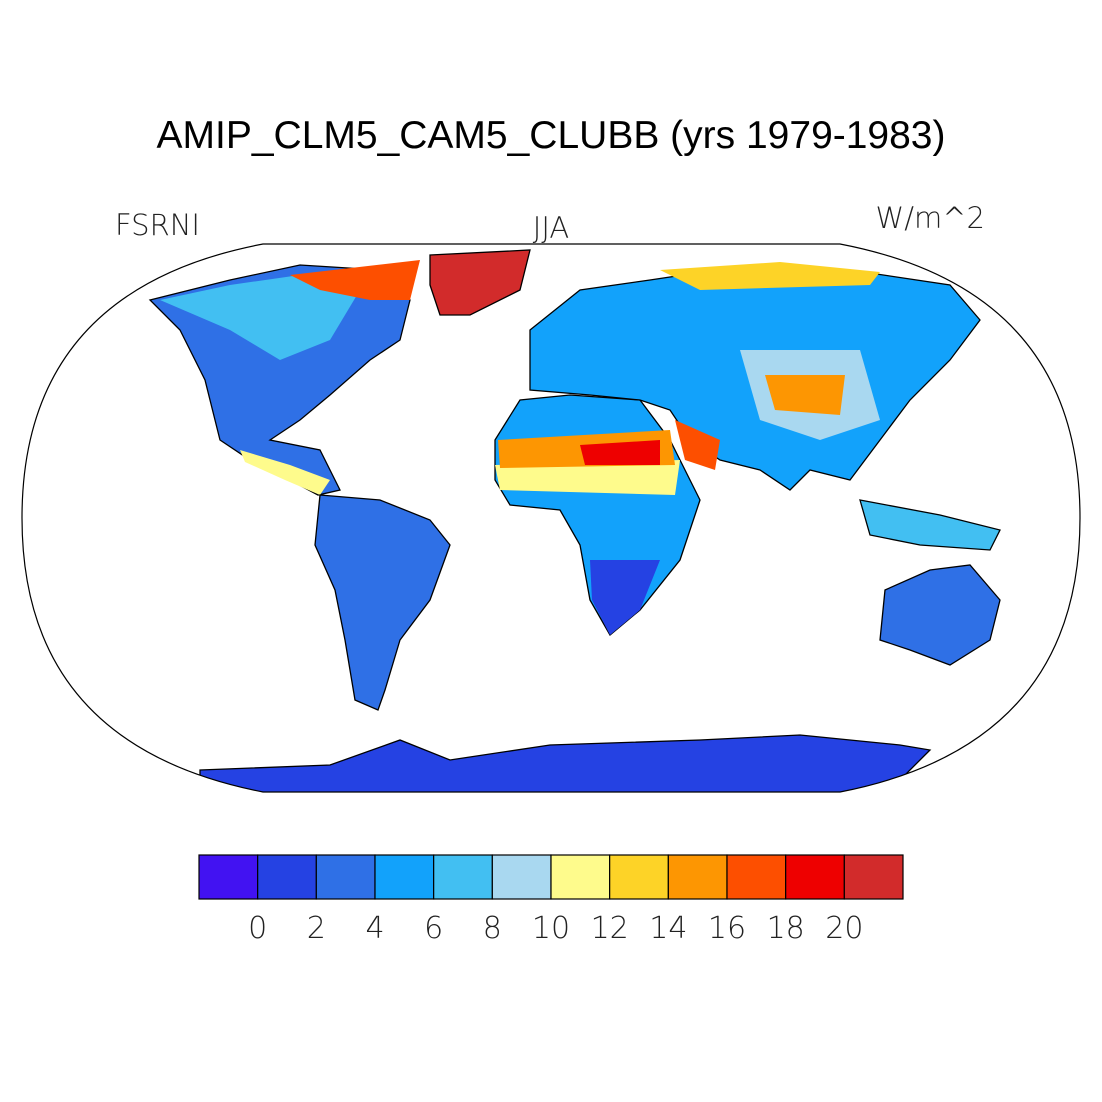 This screenshot has height=1102, width=1102. I want to click on sahel, so click(587, 477).